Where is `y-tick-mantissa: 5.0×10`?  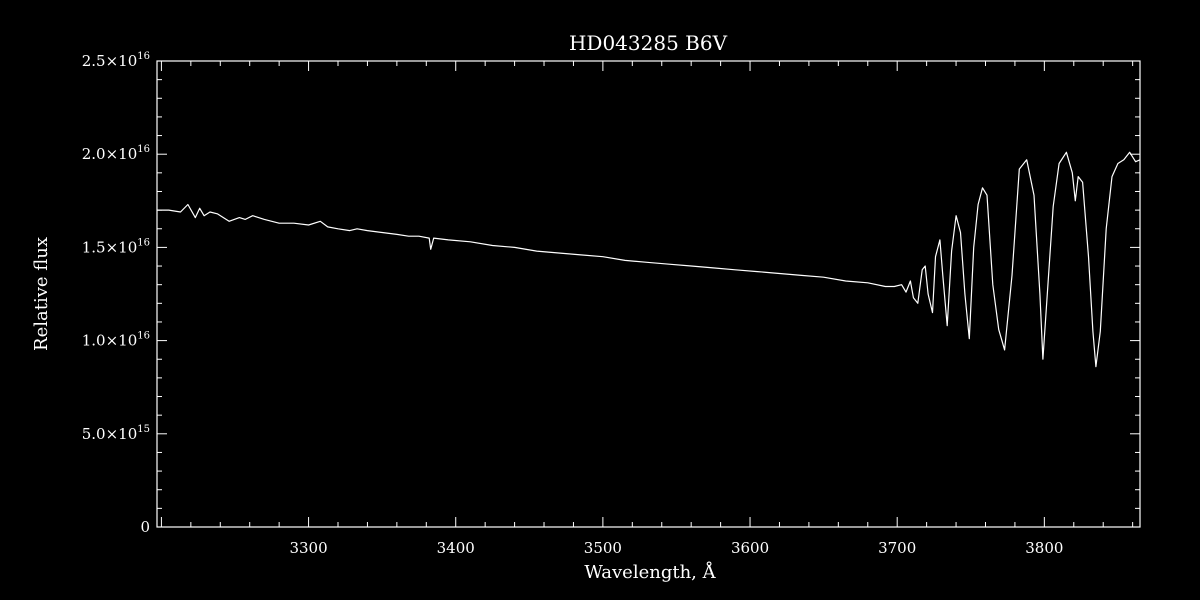
y-tick-mantissa: 5.0×10 is located at coordinates (110, 434).